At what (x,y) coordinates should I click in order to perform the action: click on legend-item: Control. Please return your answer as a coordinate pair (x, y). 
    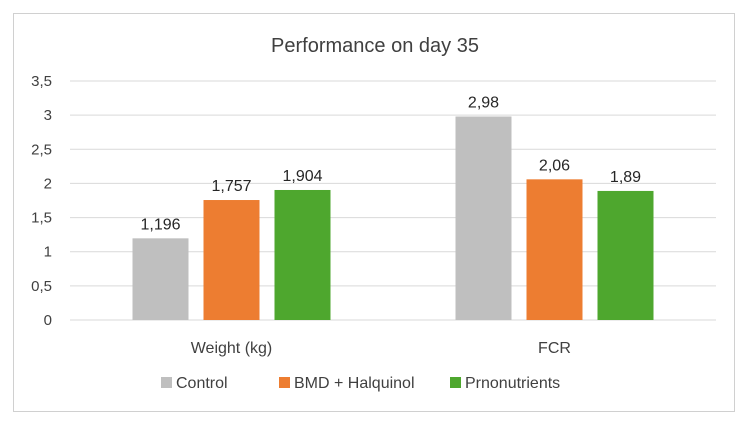
    Looking at the image, I should click on (194, 383).